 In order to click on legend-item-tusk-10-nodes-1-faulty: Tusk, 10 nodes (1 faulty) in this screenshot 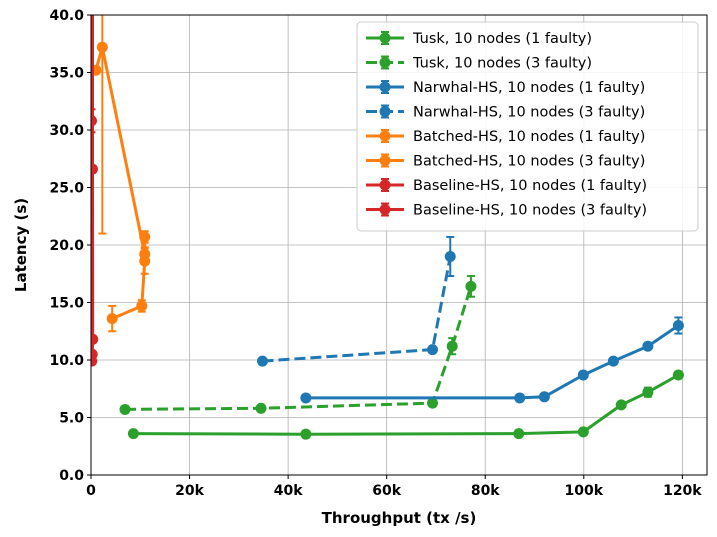, I will do `click(479, 39)`.